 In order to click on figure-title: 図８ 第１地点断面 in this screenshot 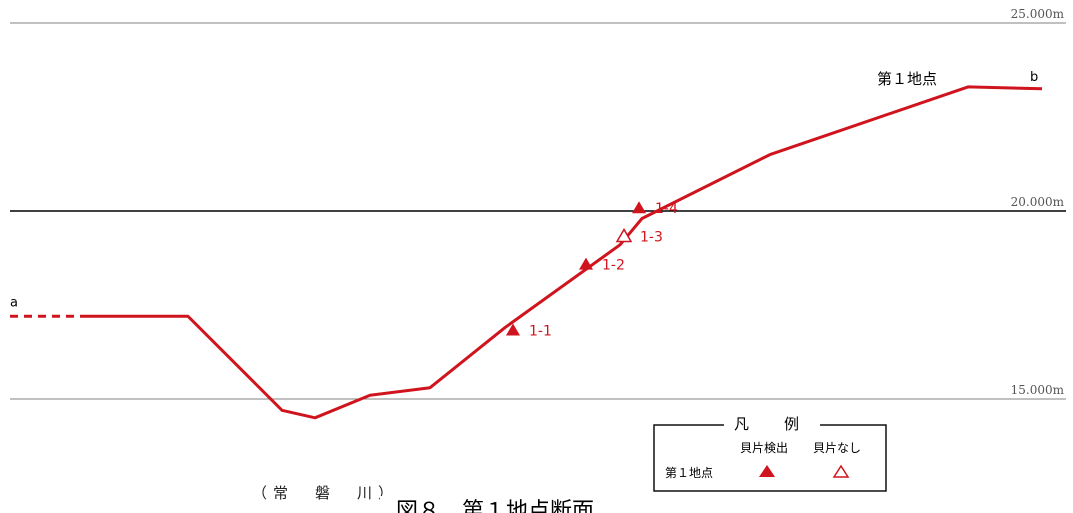, I will do `click(495, 506)`.